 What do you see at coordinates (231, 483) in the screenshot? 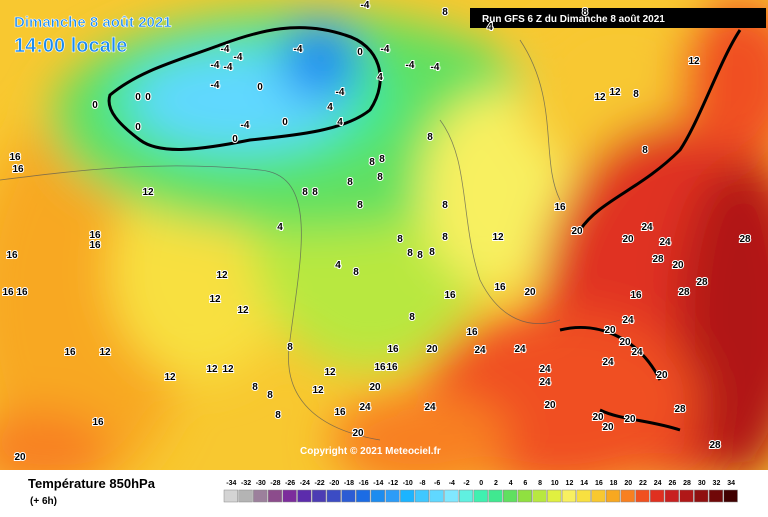
I see `legend-tick-label: -34` at bounding box center [231, 483].